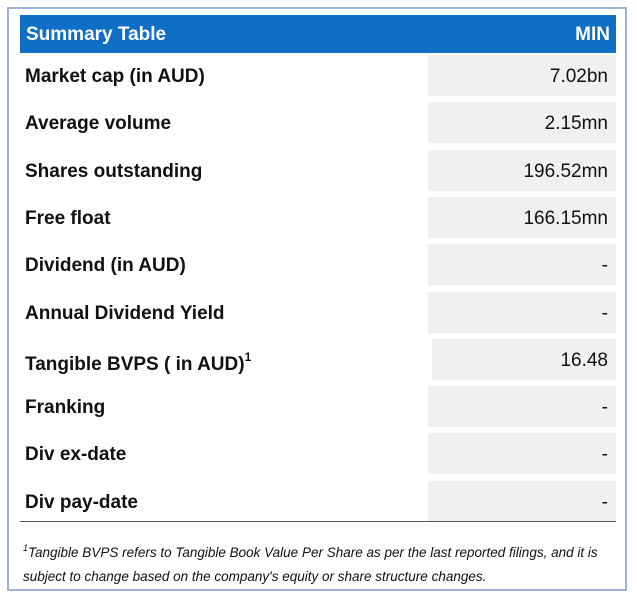 The height and width of the screenshot is (601, 637). Describe the element at coordinates (135, 364) in the screenshot. I see `row-label-text: Tangible BVPS ( in AUD)` at that location.